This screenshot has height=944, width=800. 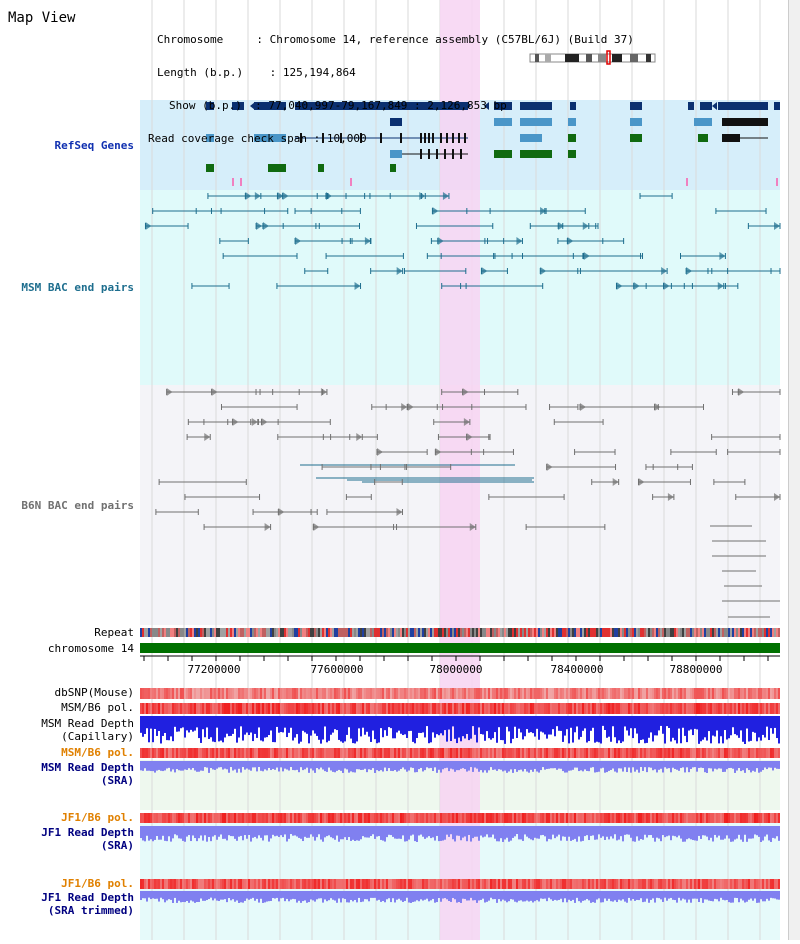 What do you see at coordinates (87, 767) in the screenshot?
I see `track-label-msm-depth-sra: MSM Read Depth` at bounding box center [87, 767].